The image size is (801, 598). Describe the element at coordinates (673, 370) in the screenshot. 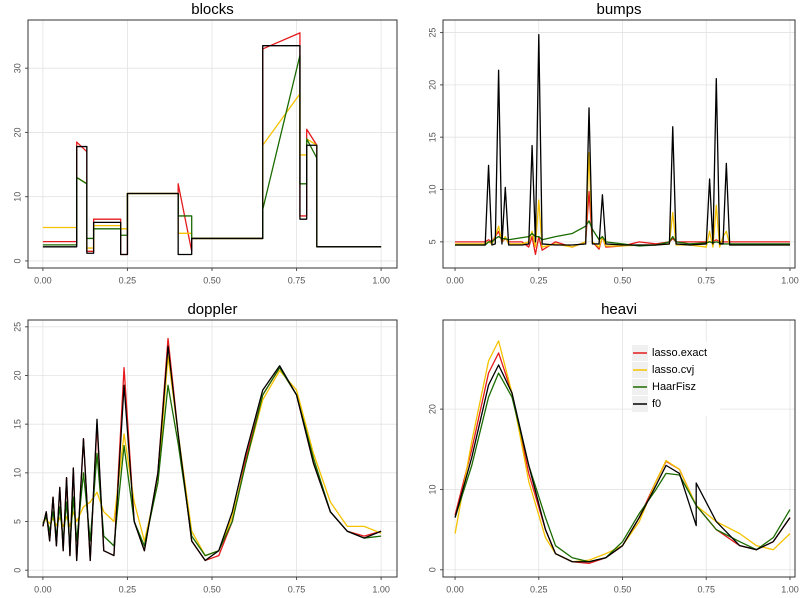

I see `legend-label: lasso.cvj` at that location.